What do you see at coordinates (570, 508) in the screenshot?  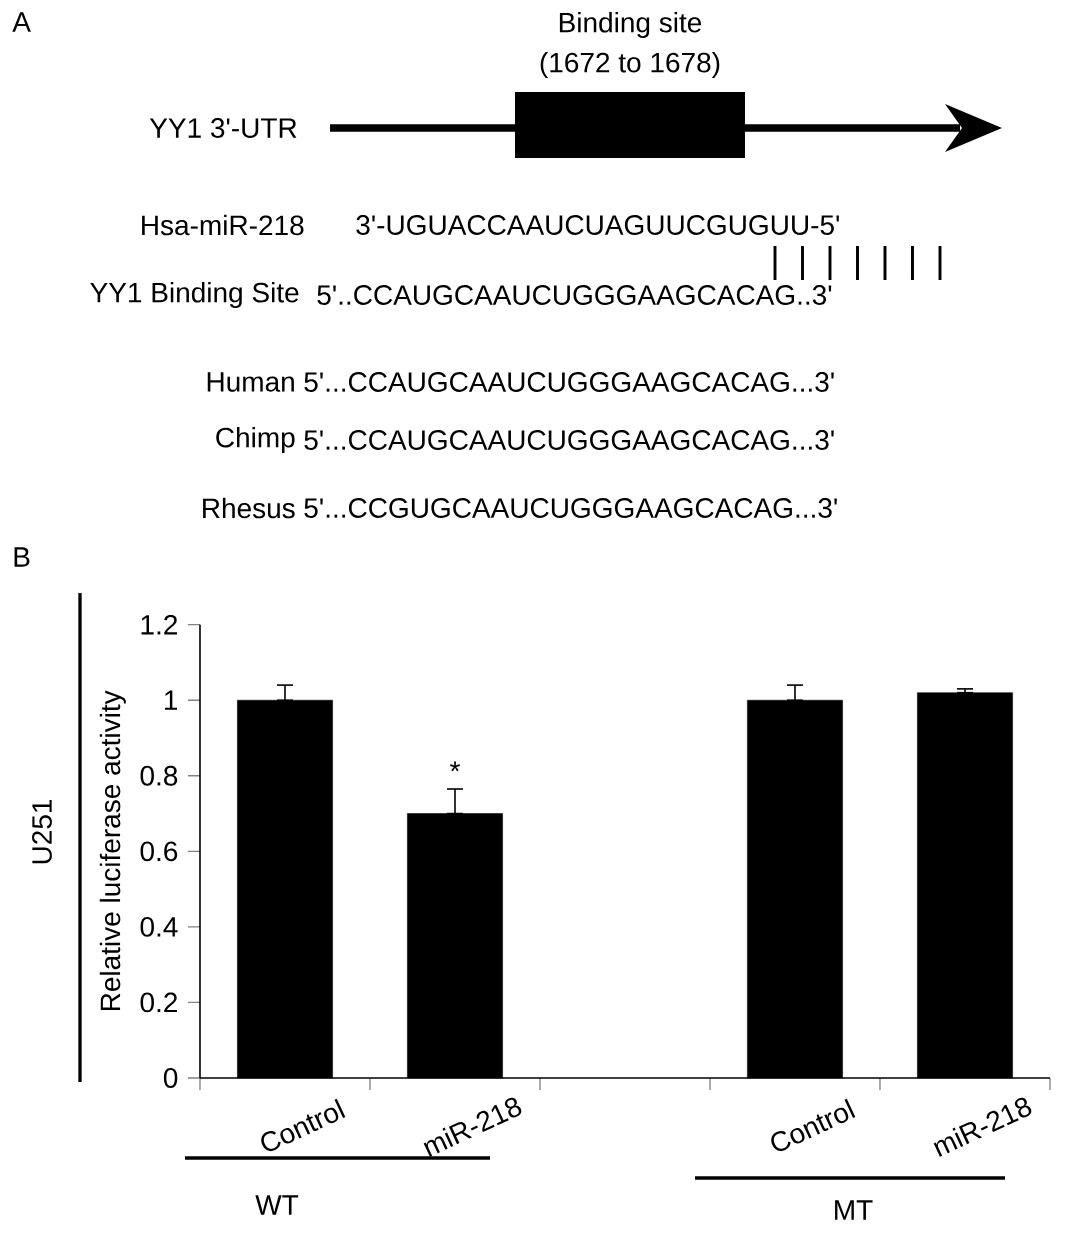 I see `text: 5'...CCGUGCAAUCUGGGAAGCACAG...3'` at bounding box center [570, 508].